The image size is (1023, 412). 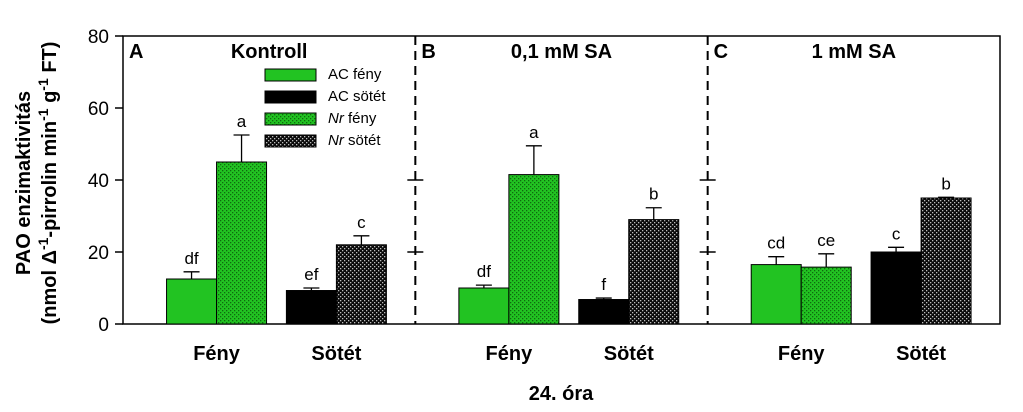 What do you see at coordinates (48, 183) in the screenshot?
I see `y-axis-title-line2: (nmol Δ-1-pirrolin min-1 g-1 FT)` at bounding box center [48, 183].